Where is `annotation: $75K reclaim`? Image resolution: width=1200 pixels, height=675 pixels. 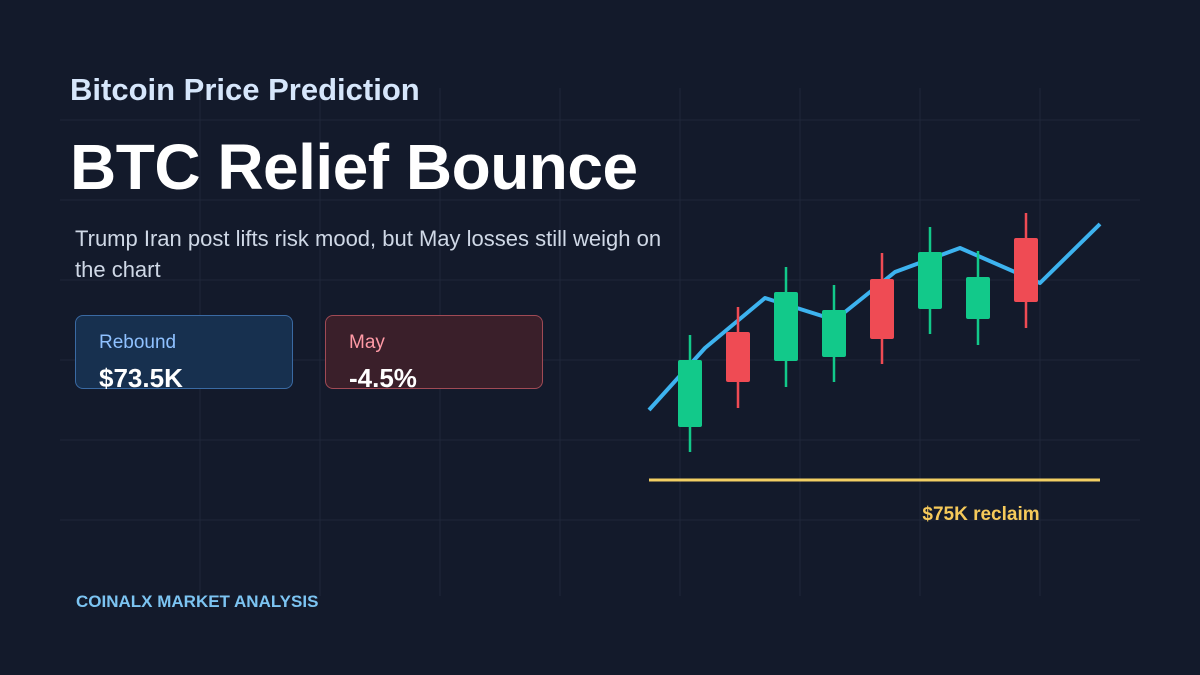
annotation: $75K reclaim is located at coordinates (980, 514).